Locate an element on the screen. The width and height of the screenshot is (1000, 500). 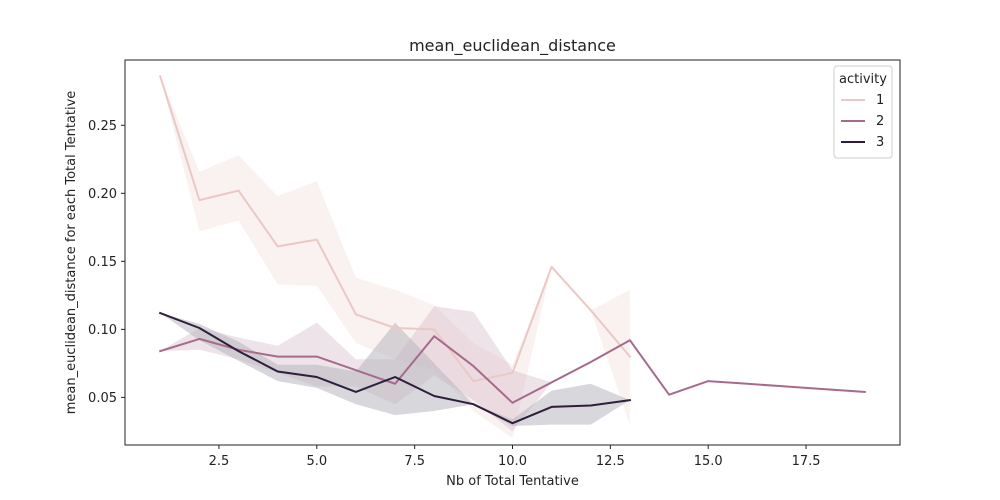
y-tick-label: 0.10 is located at coordinates (102, 330).